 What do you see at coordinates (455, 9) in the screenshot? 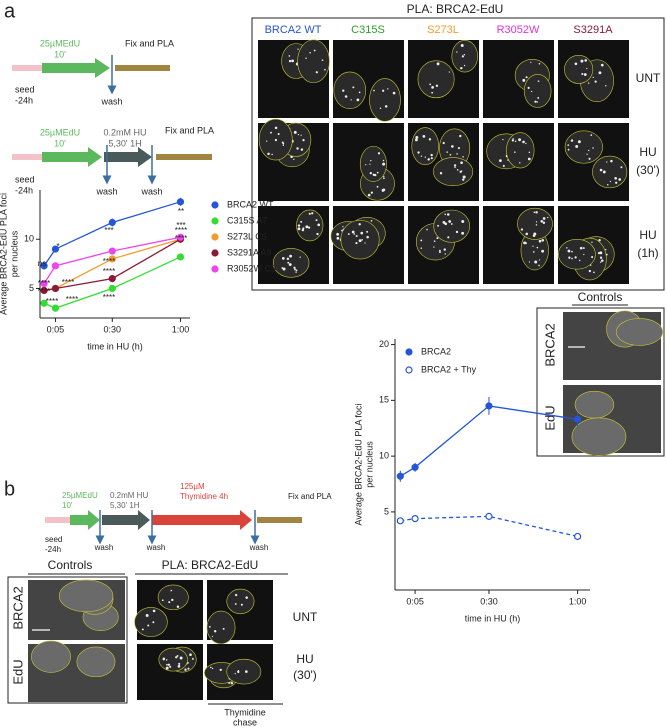
I see `panel-title: PLA: BRCA2-EdU` at bounding box center [455, 9].